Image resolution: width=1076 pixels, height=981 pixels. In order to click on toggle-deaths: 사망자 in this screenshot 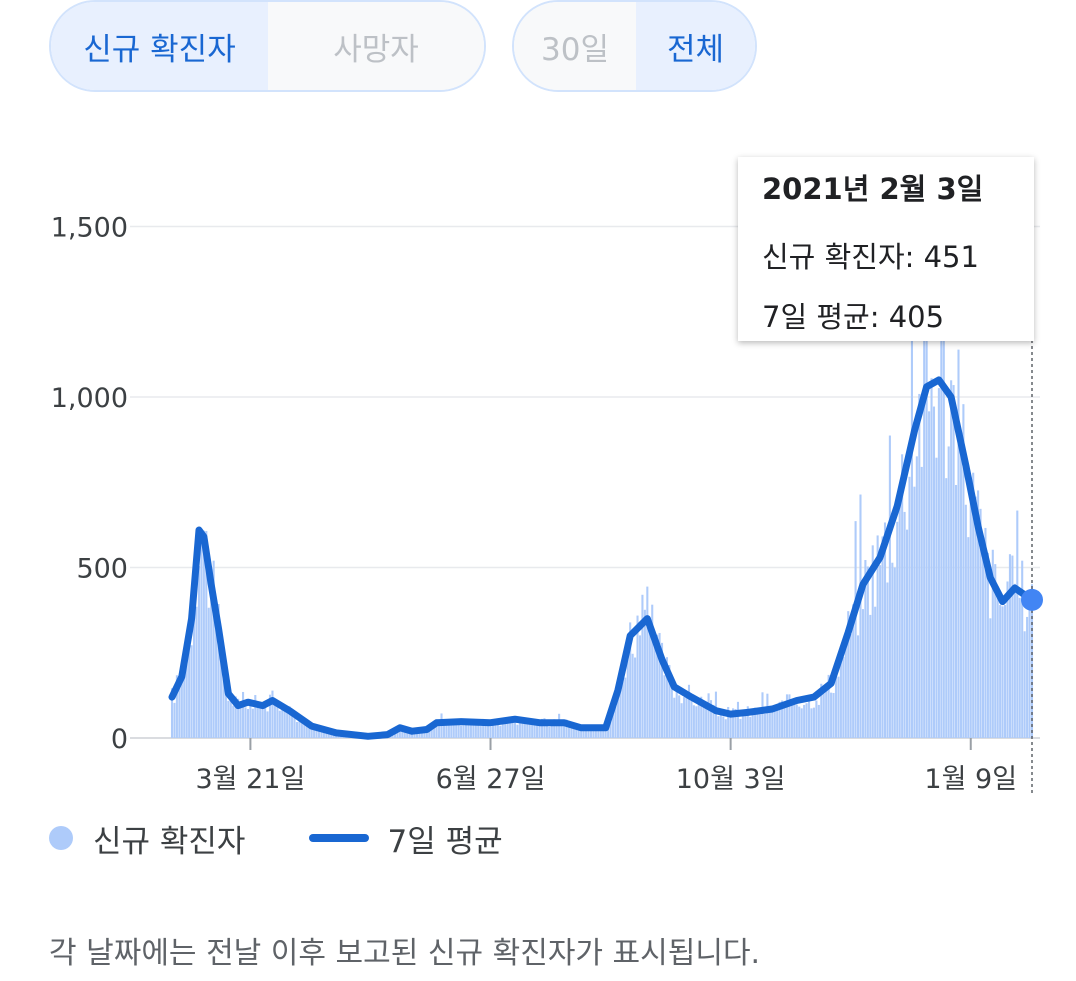, I will do `click(376, 46)`.